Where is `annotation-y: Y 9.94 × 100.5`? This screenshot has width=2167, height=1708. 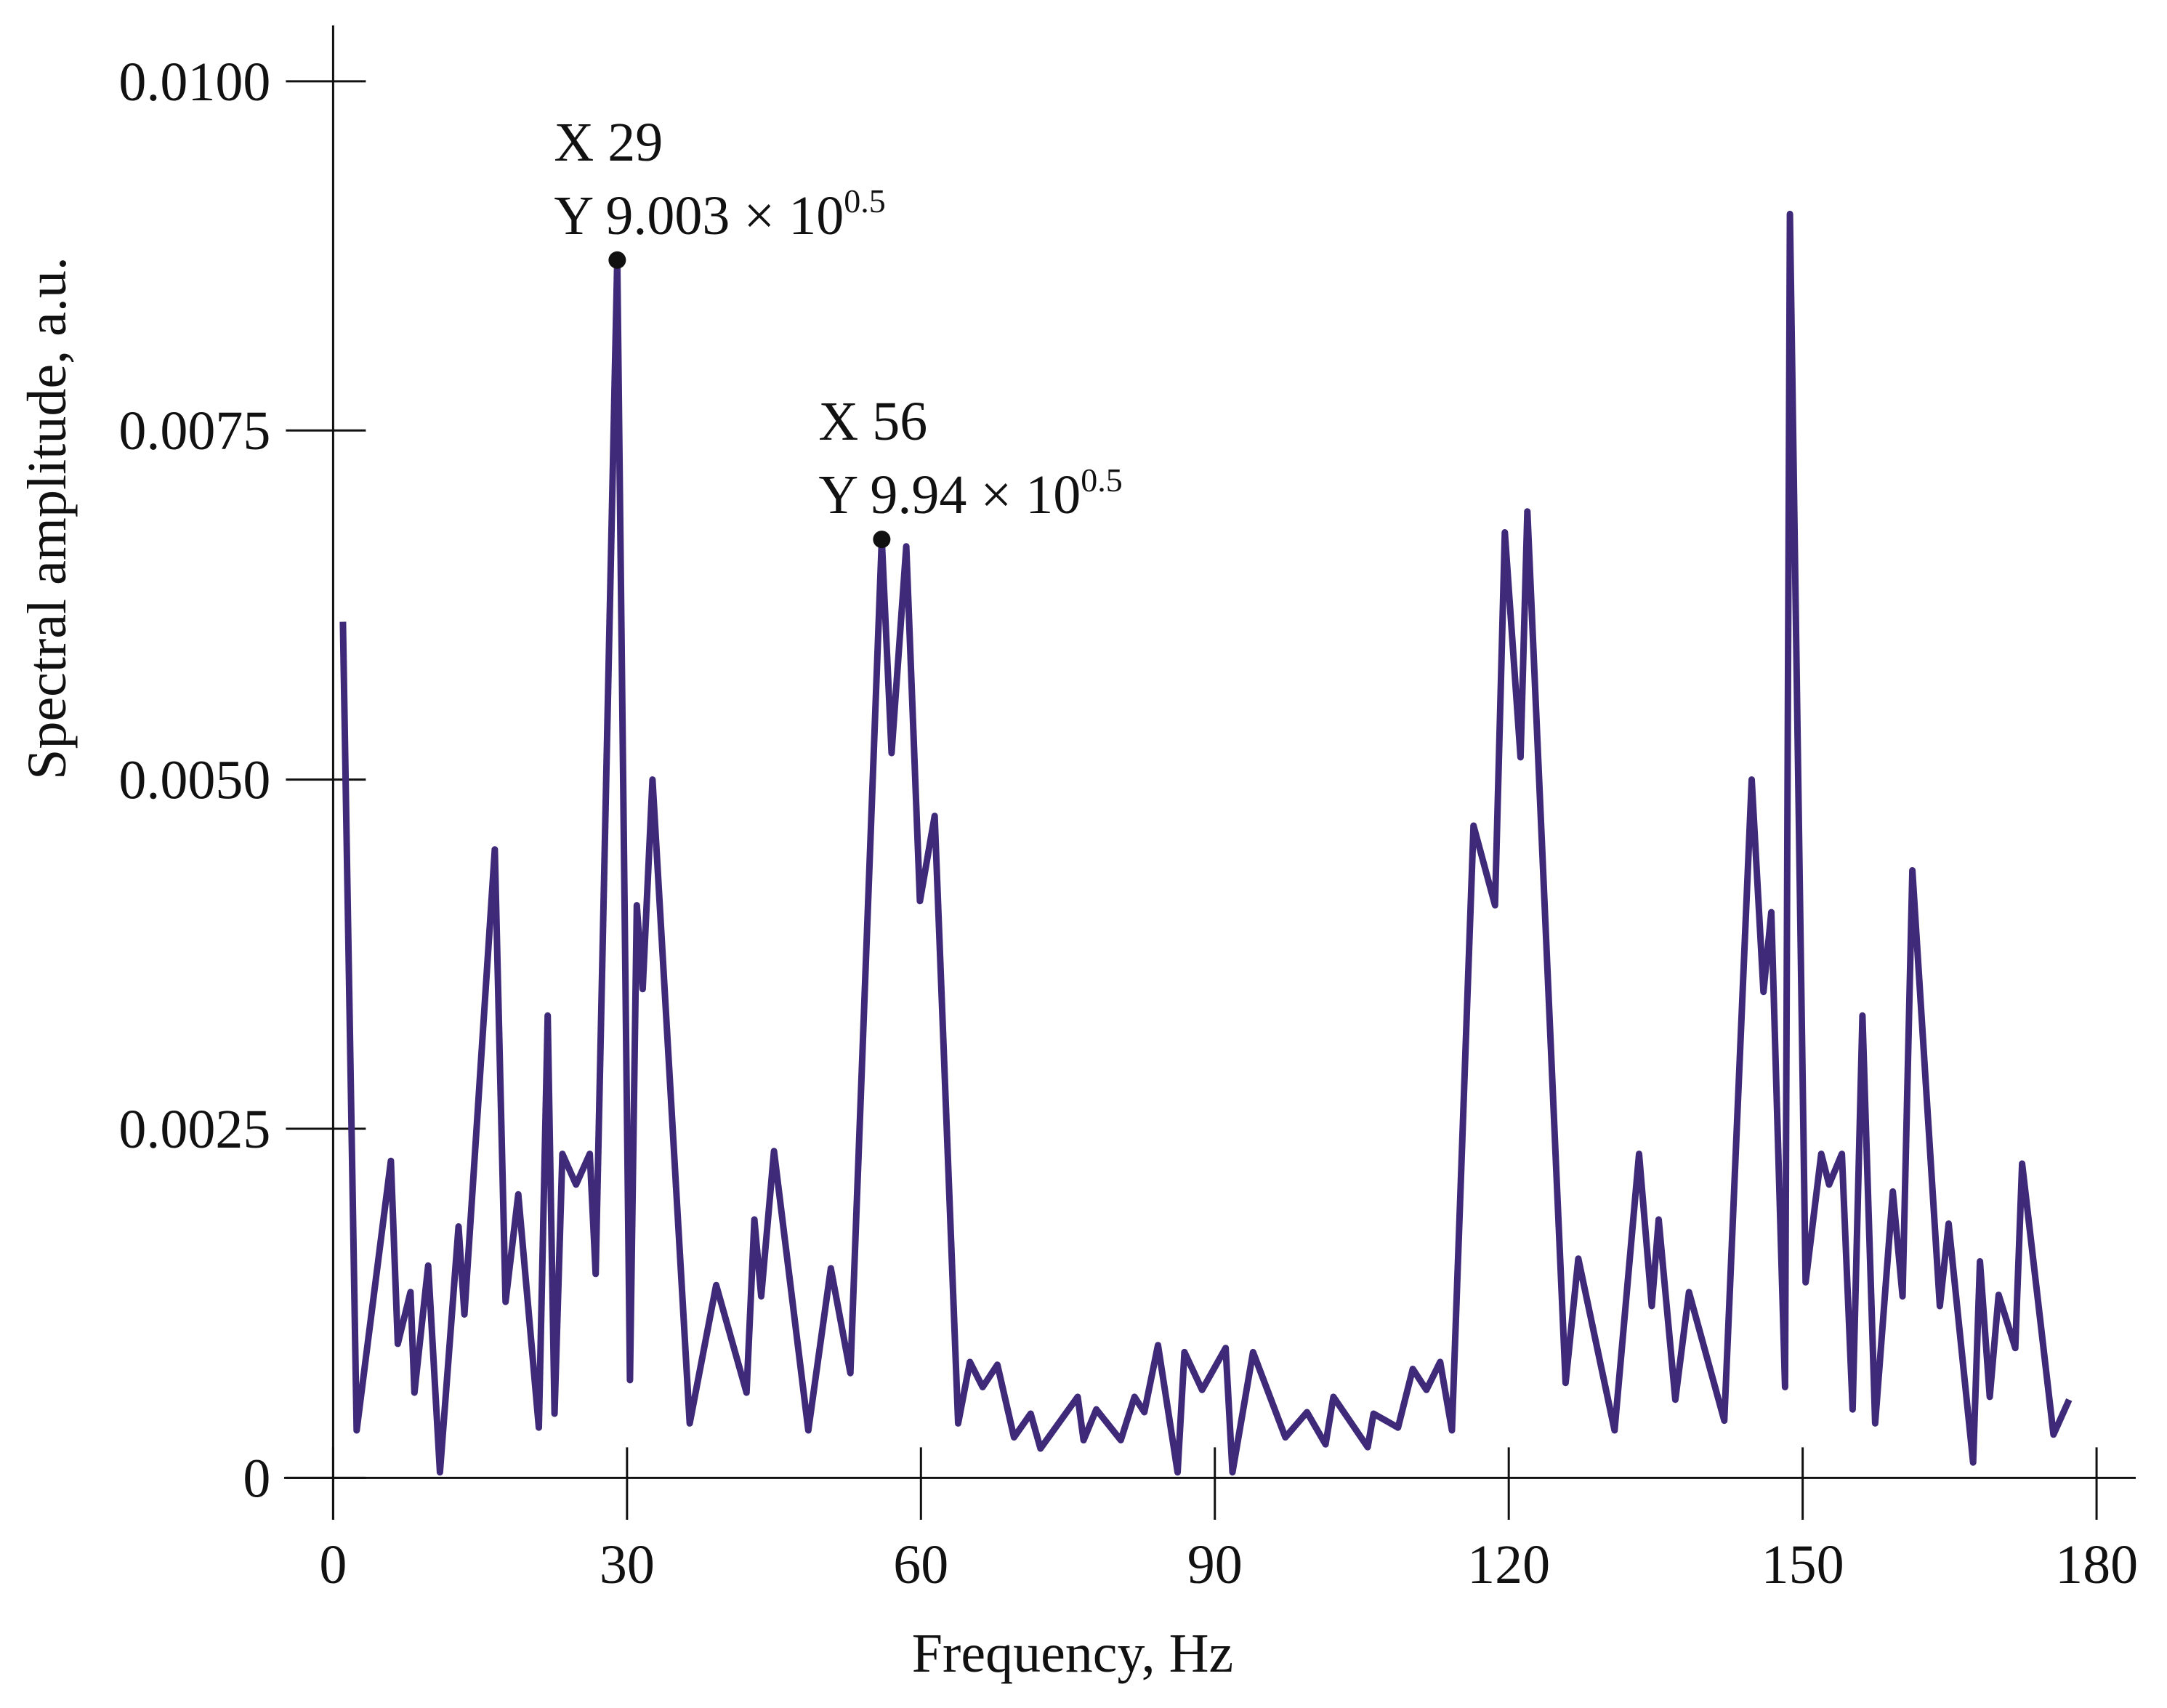 annotation-y: Y 9.94 × 100.5 is located at coordinates (970, 494).